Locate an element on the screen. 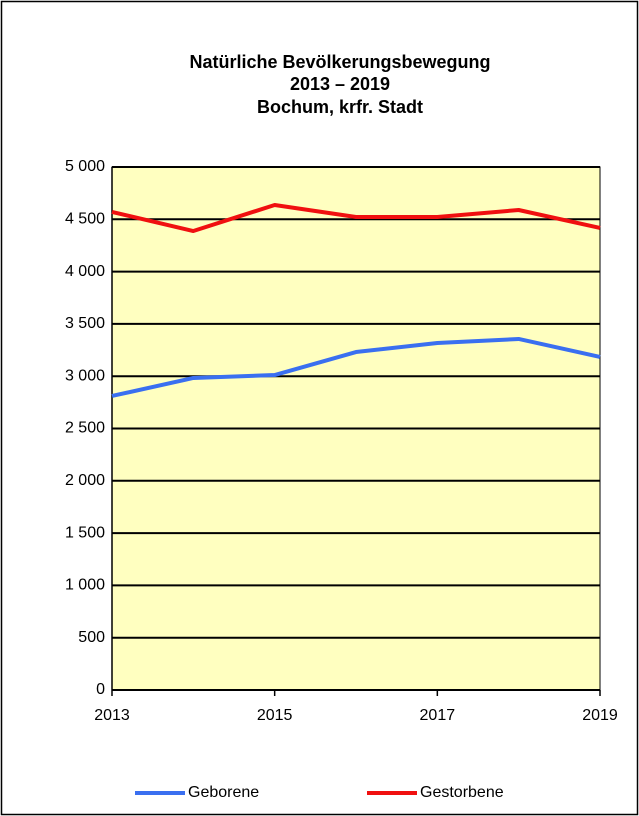 The image size is (639, 816). y-tick-label: 1 000 is located at coordinates (85, 585).